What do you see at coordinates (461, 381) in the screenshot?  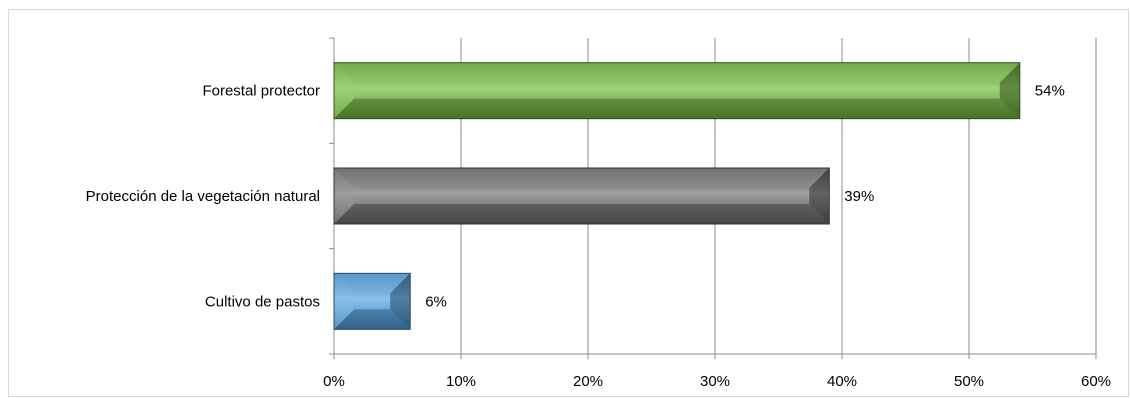 I see `x-tick-label: 10%` at bounding box center [461, 381].